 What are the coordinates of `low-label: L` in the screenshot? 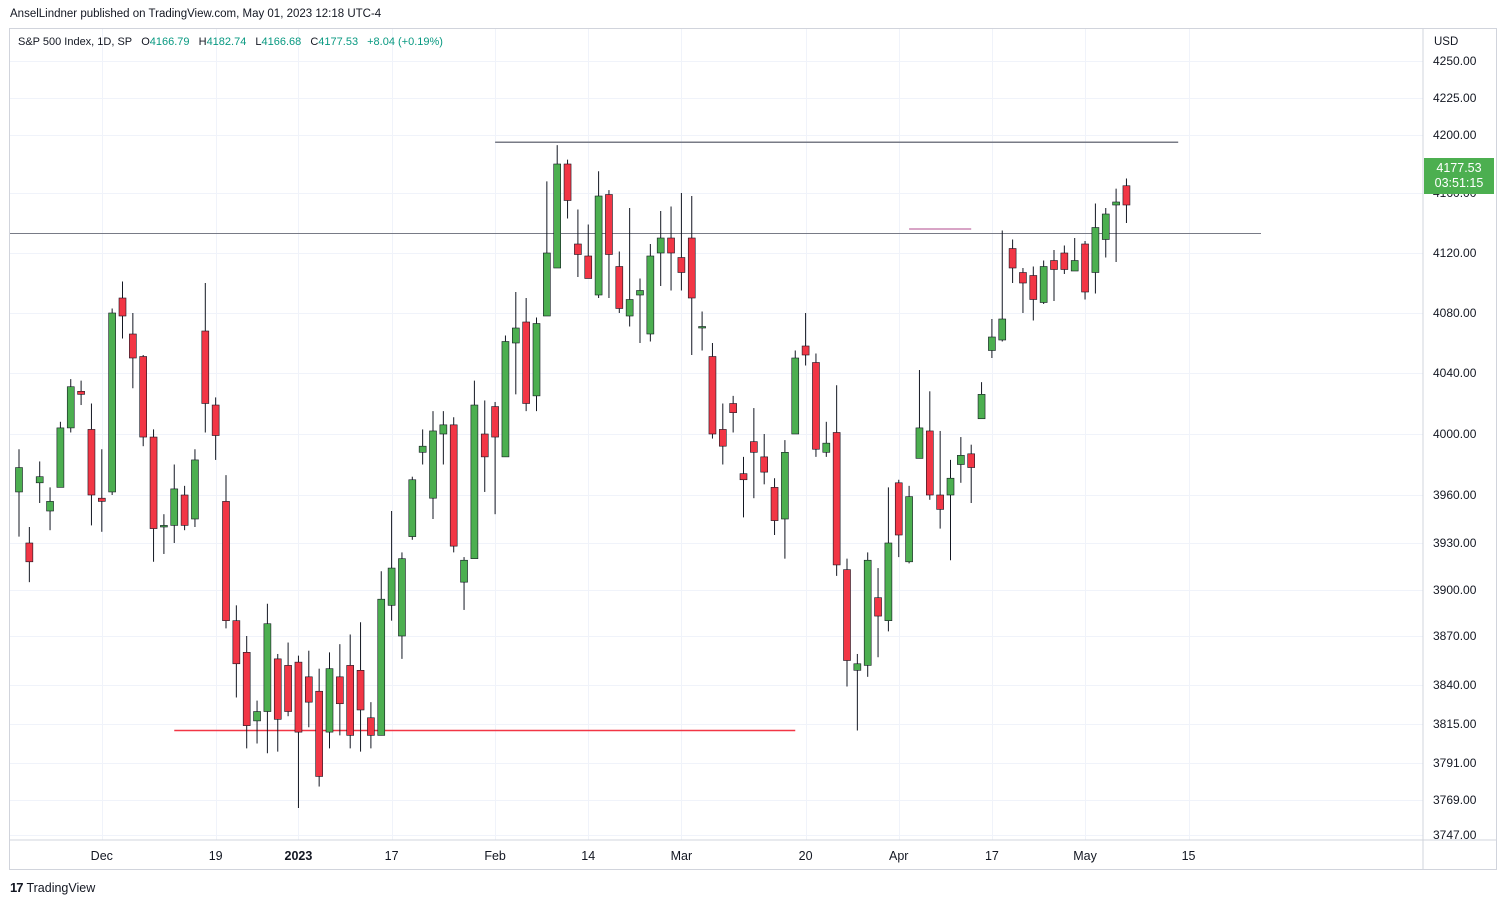 It's located at (258, 42).